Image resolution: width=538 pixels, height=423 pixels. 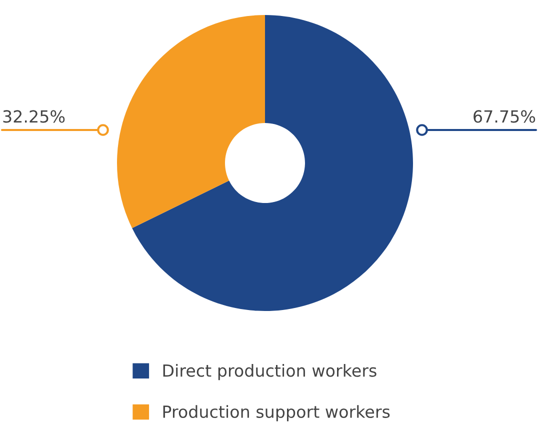 I want to click on legend-label: Production support workers, so click(x=276, y=413).